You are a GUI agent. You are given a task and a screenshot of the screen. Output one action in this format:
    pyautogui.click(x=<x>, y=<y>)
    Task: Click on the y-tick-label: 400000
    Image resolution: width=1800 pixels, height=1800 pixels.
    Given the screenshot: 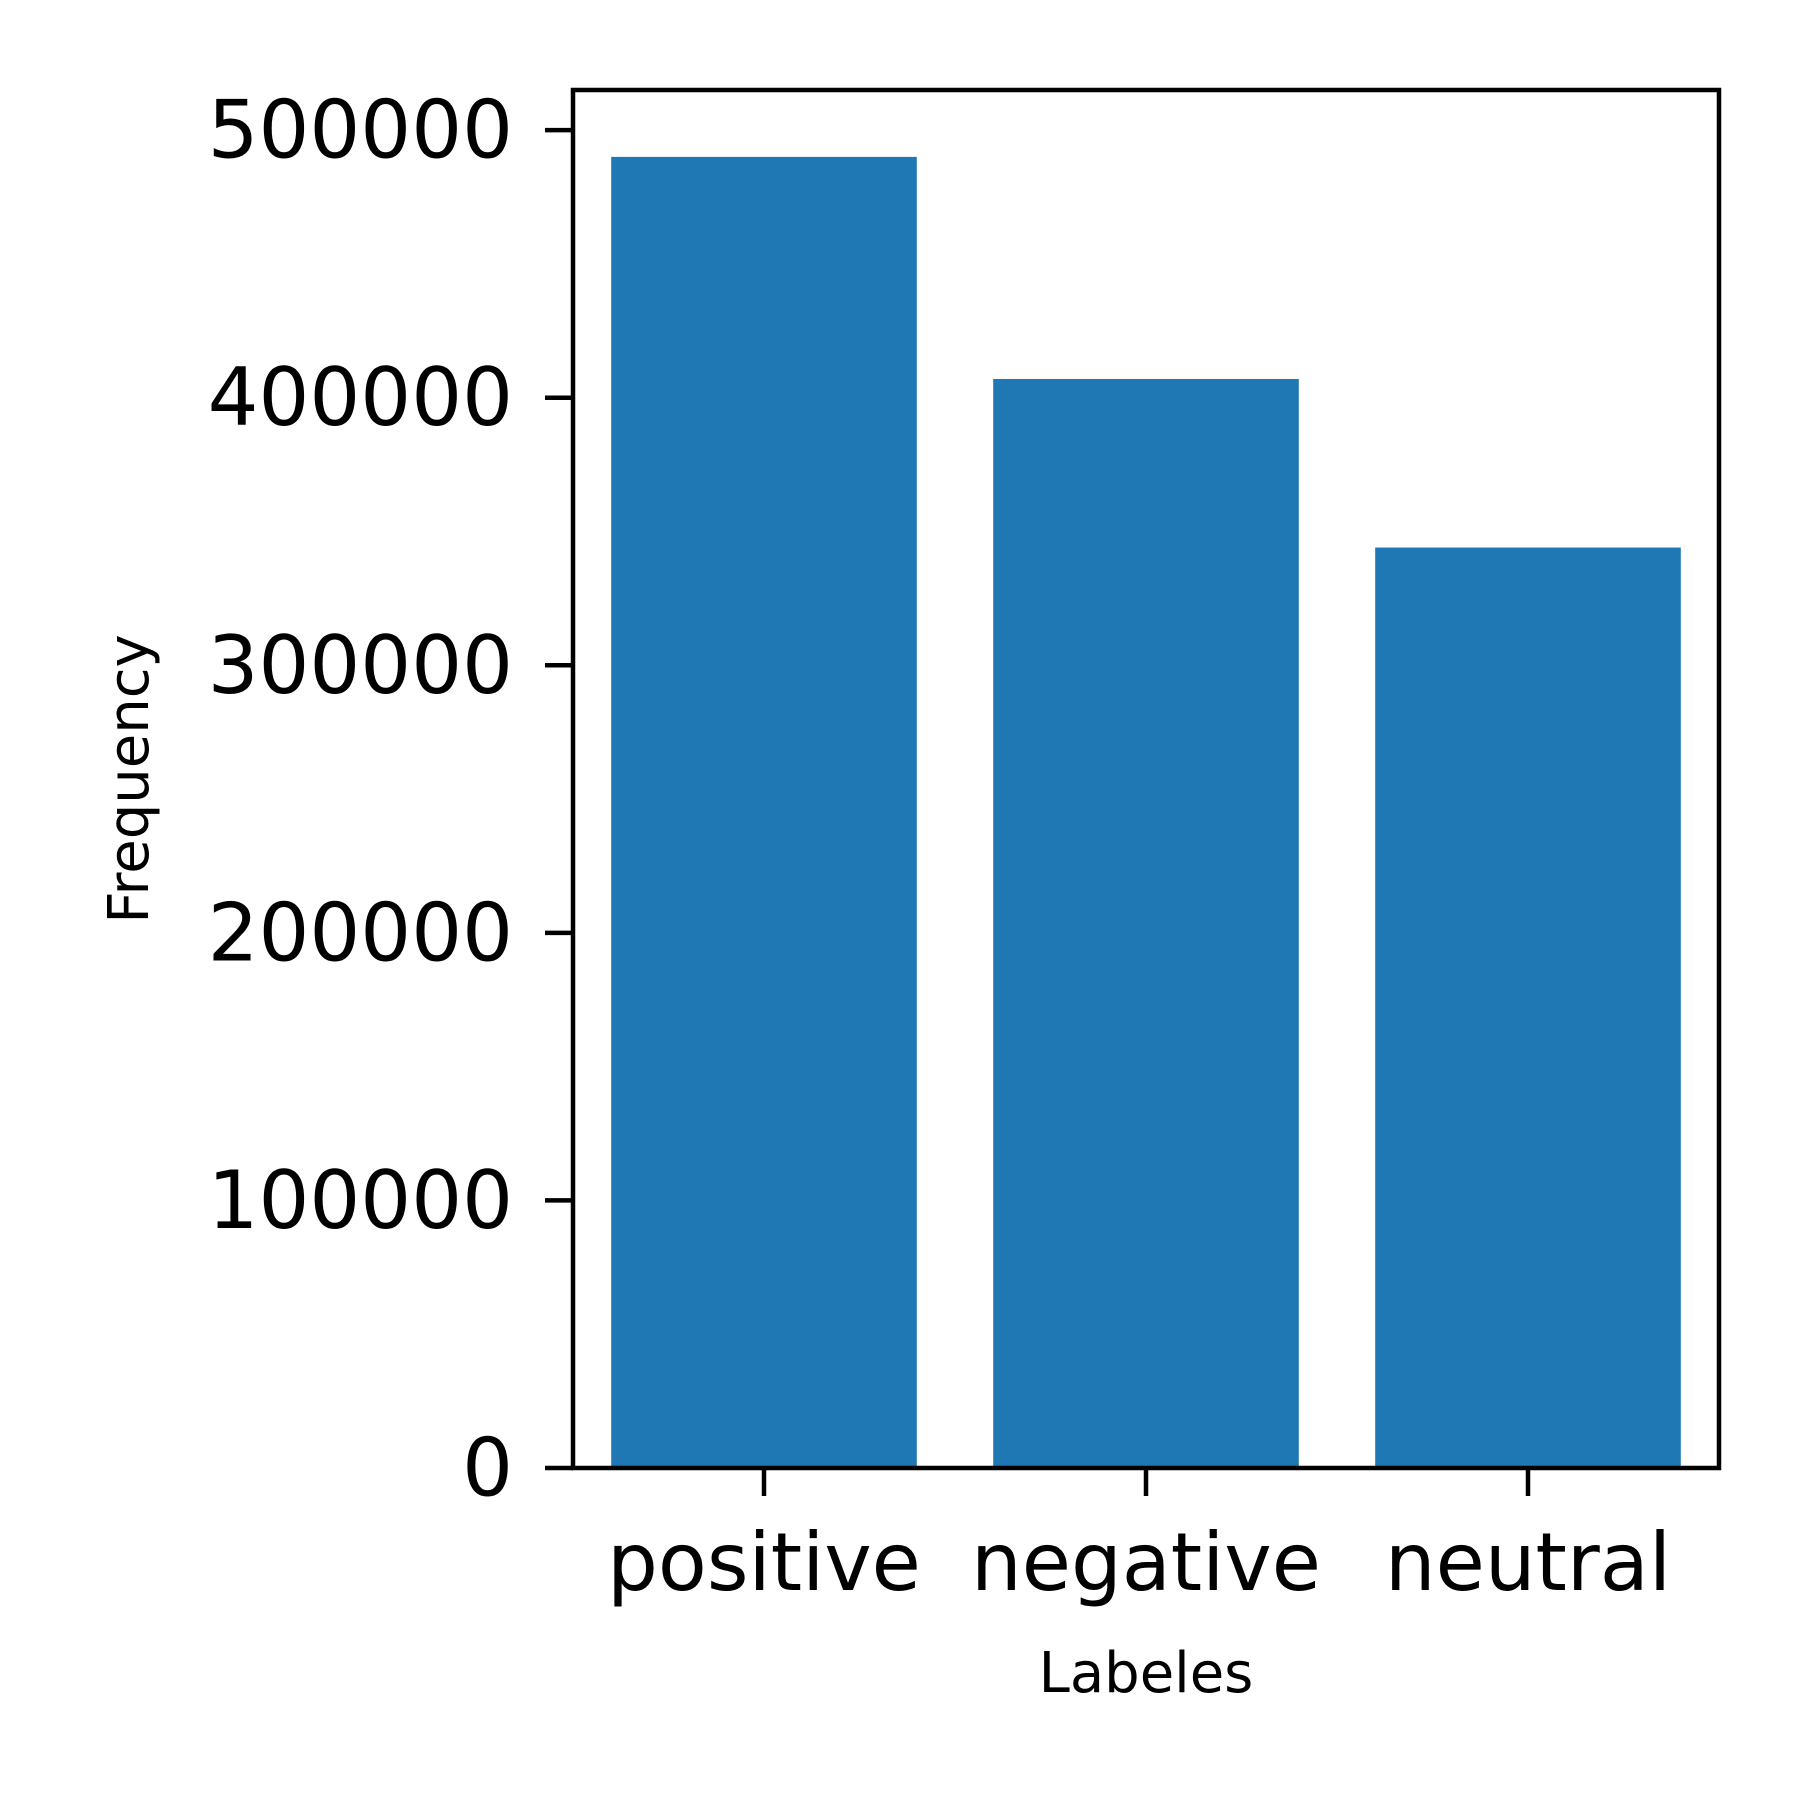 What is the action you would take?
    pyautogui.click(x=360, y=397)
    